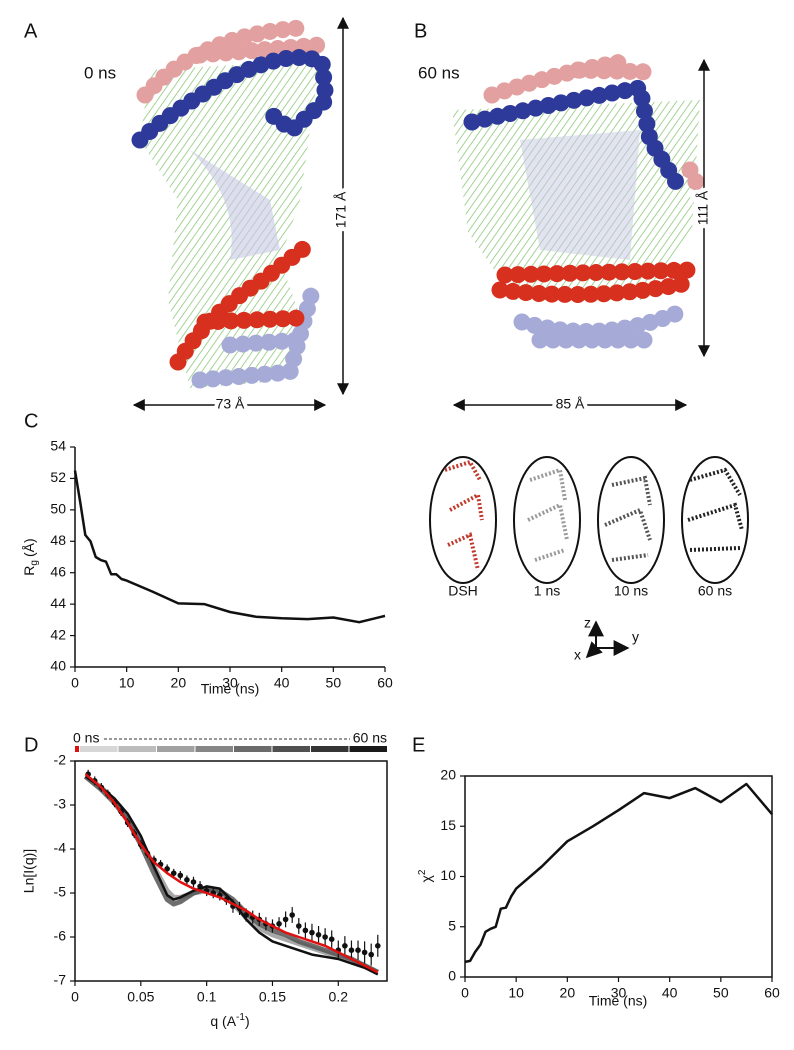 This screenshot has width=794, height=1050. I want to click on x-tick-label: 20, so click(179, 683).